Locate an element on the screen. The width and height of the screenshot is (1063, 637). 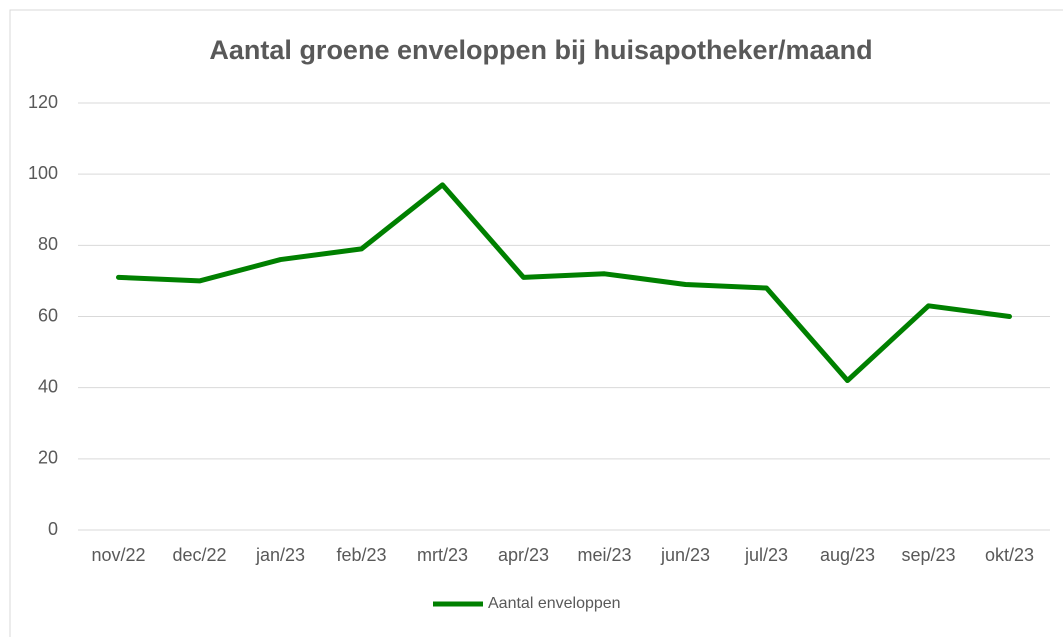
x-tick-label: jan/23 is located at coordinates (280, 555).